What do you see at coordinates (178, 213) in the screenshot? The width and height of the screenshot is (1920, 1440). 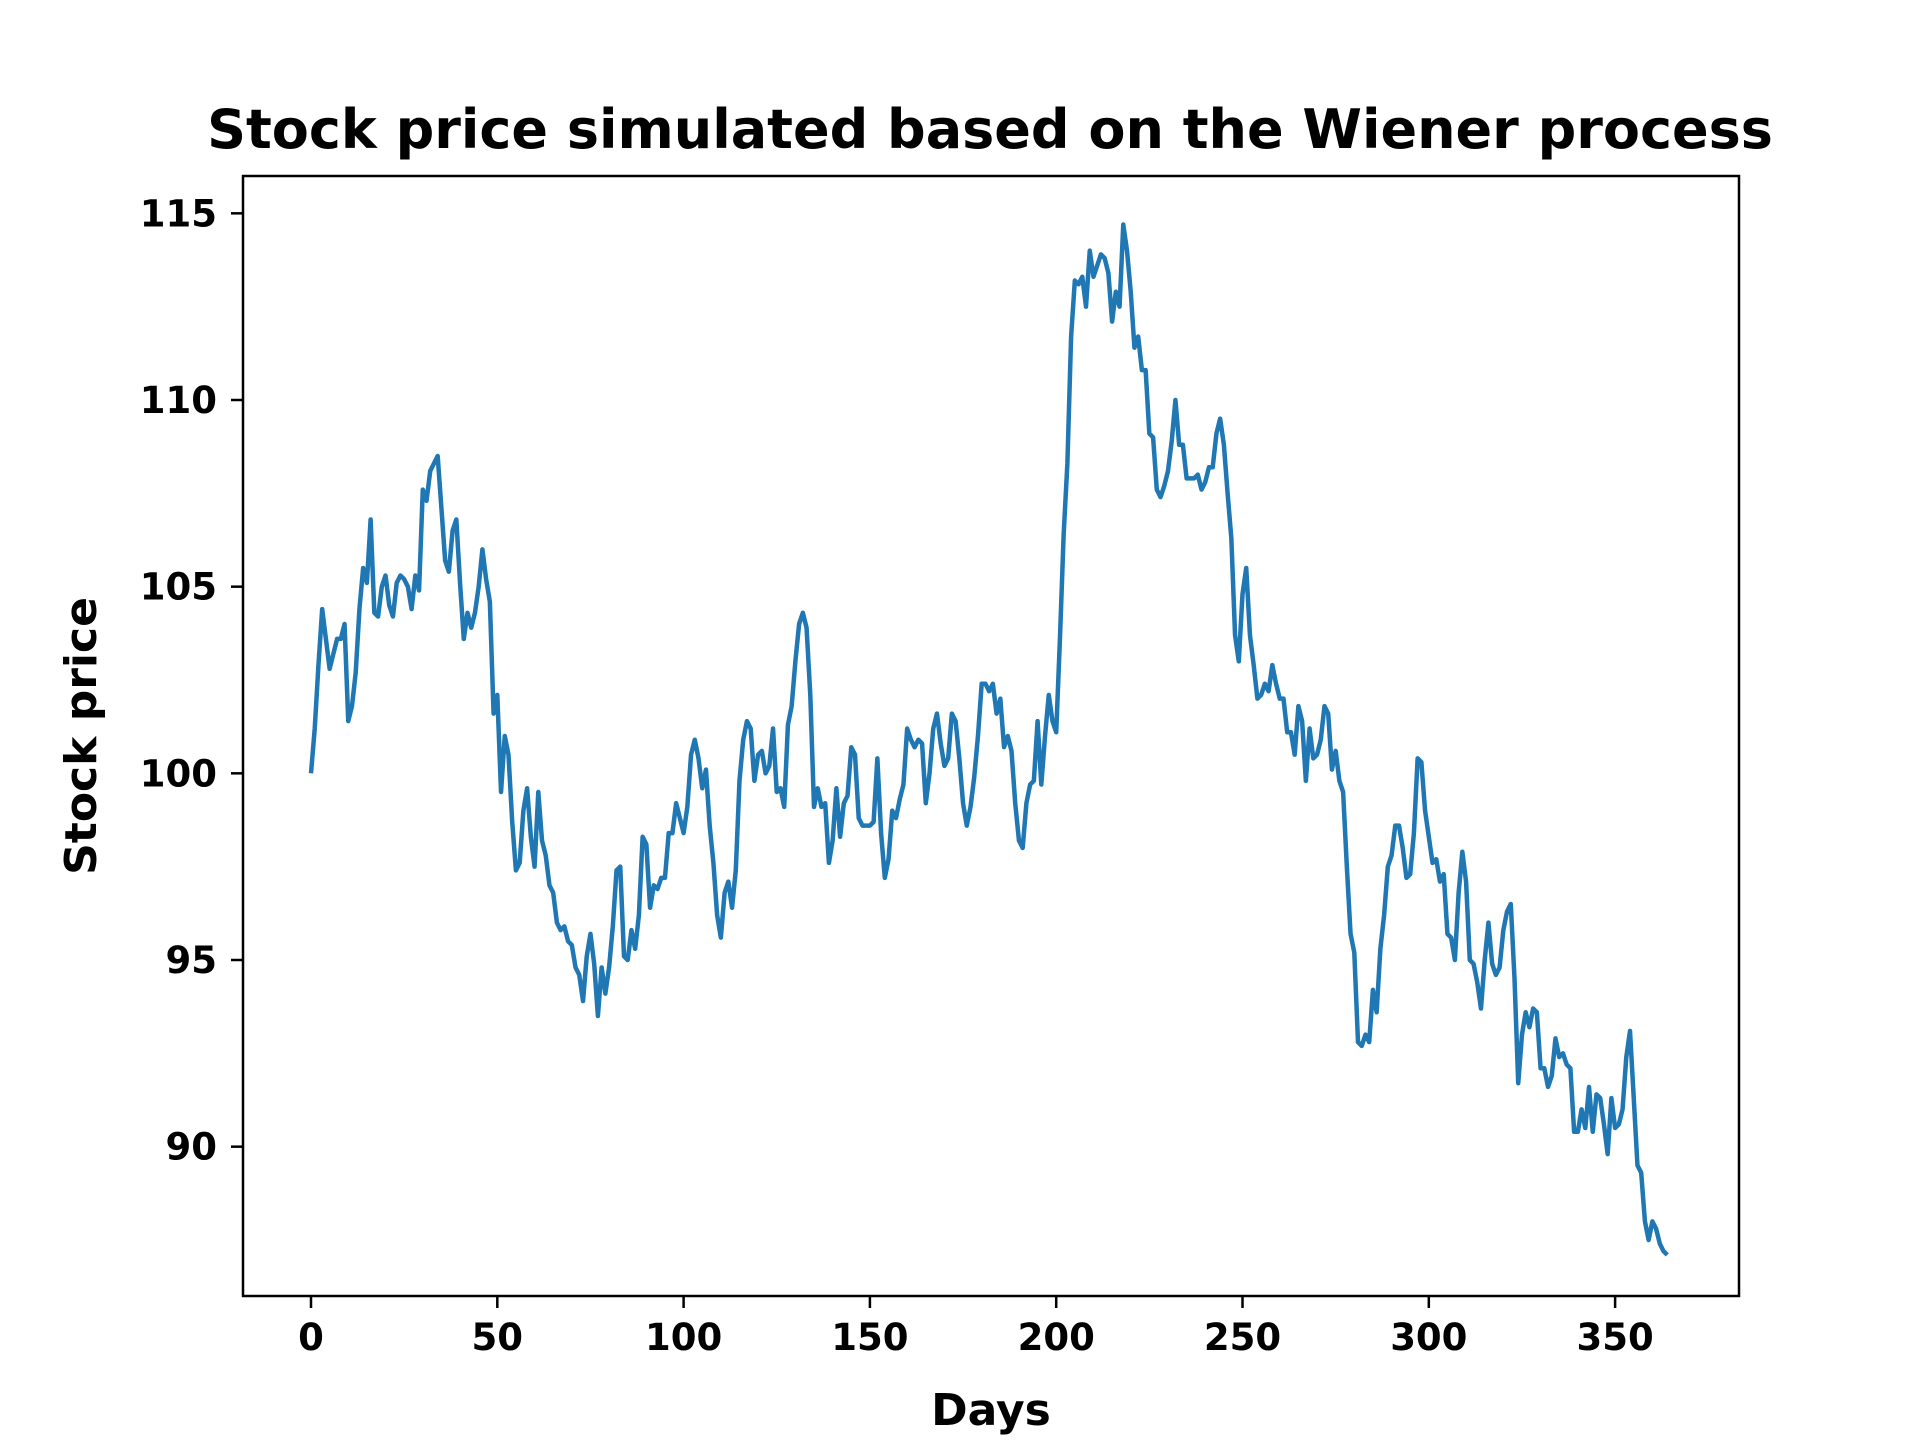 I see `y-tick-label: 115` at bounding box center [178, 213].